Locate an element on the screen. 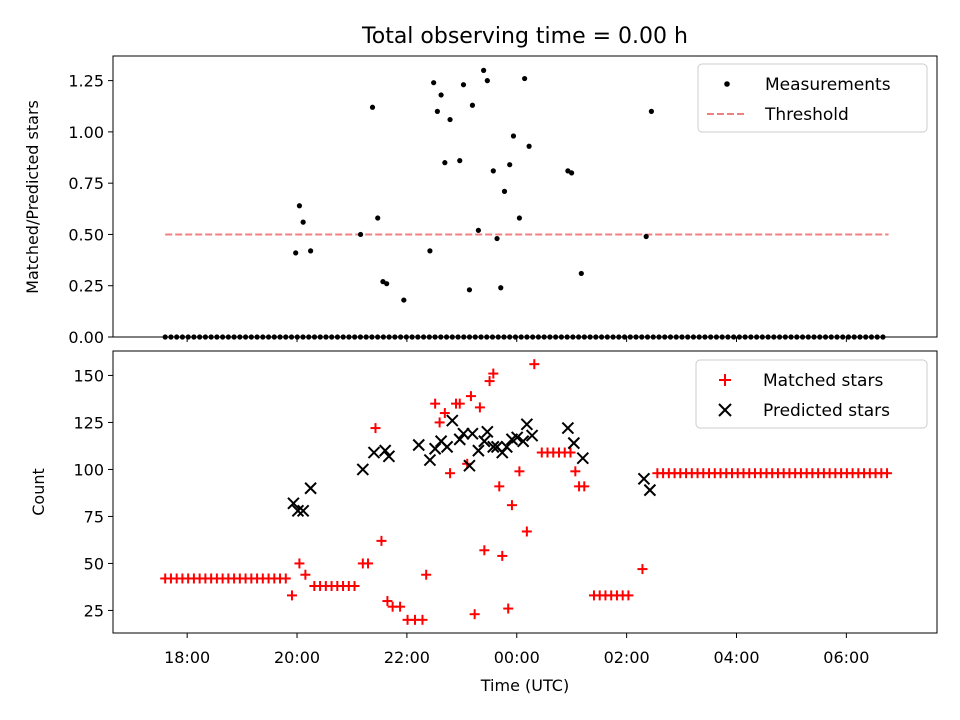  y-tick-label: 25 is located at coordinates (94, 610).